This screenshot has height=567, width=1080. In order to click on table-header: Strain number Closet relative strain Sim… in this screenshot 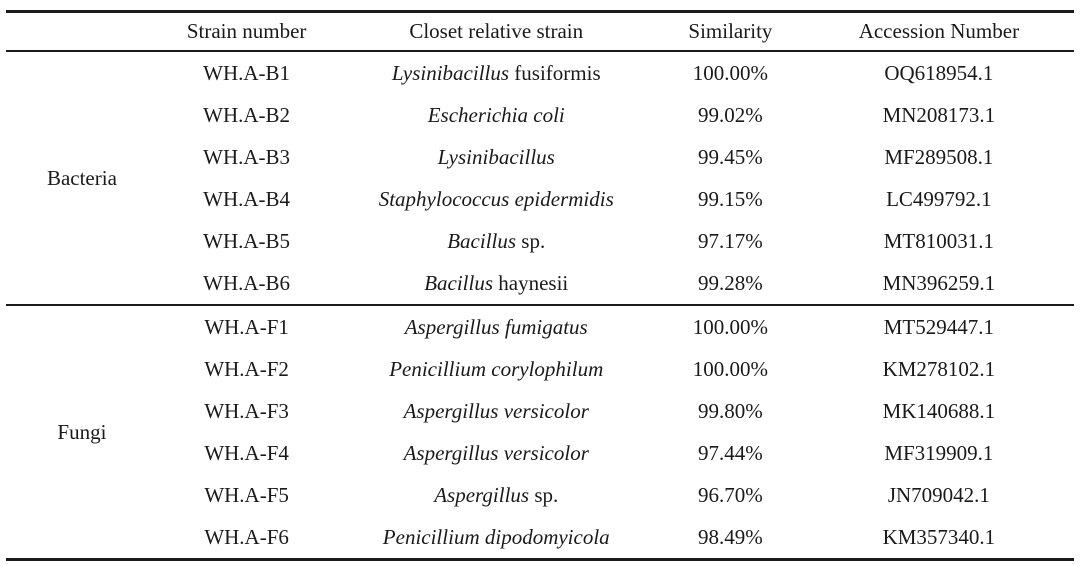, I will do `click(540, 31)`.